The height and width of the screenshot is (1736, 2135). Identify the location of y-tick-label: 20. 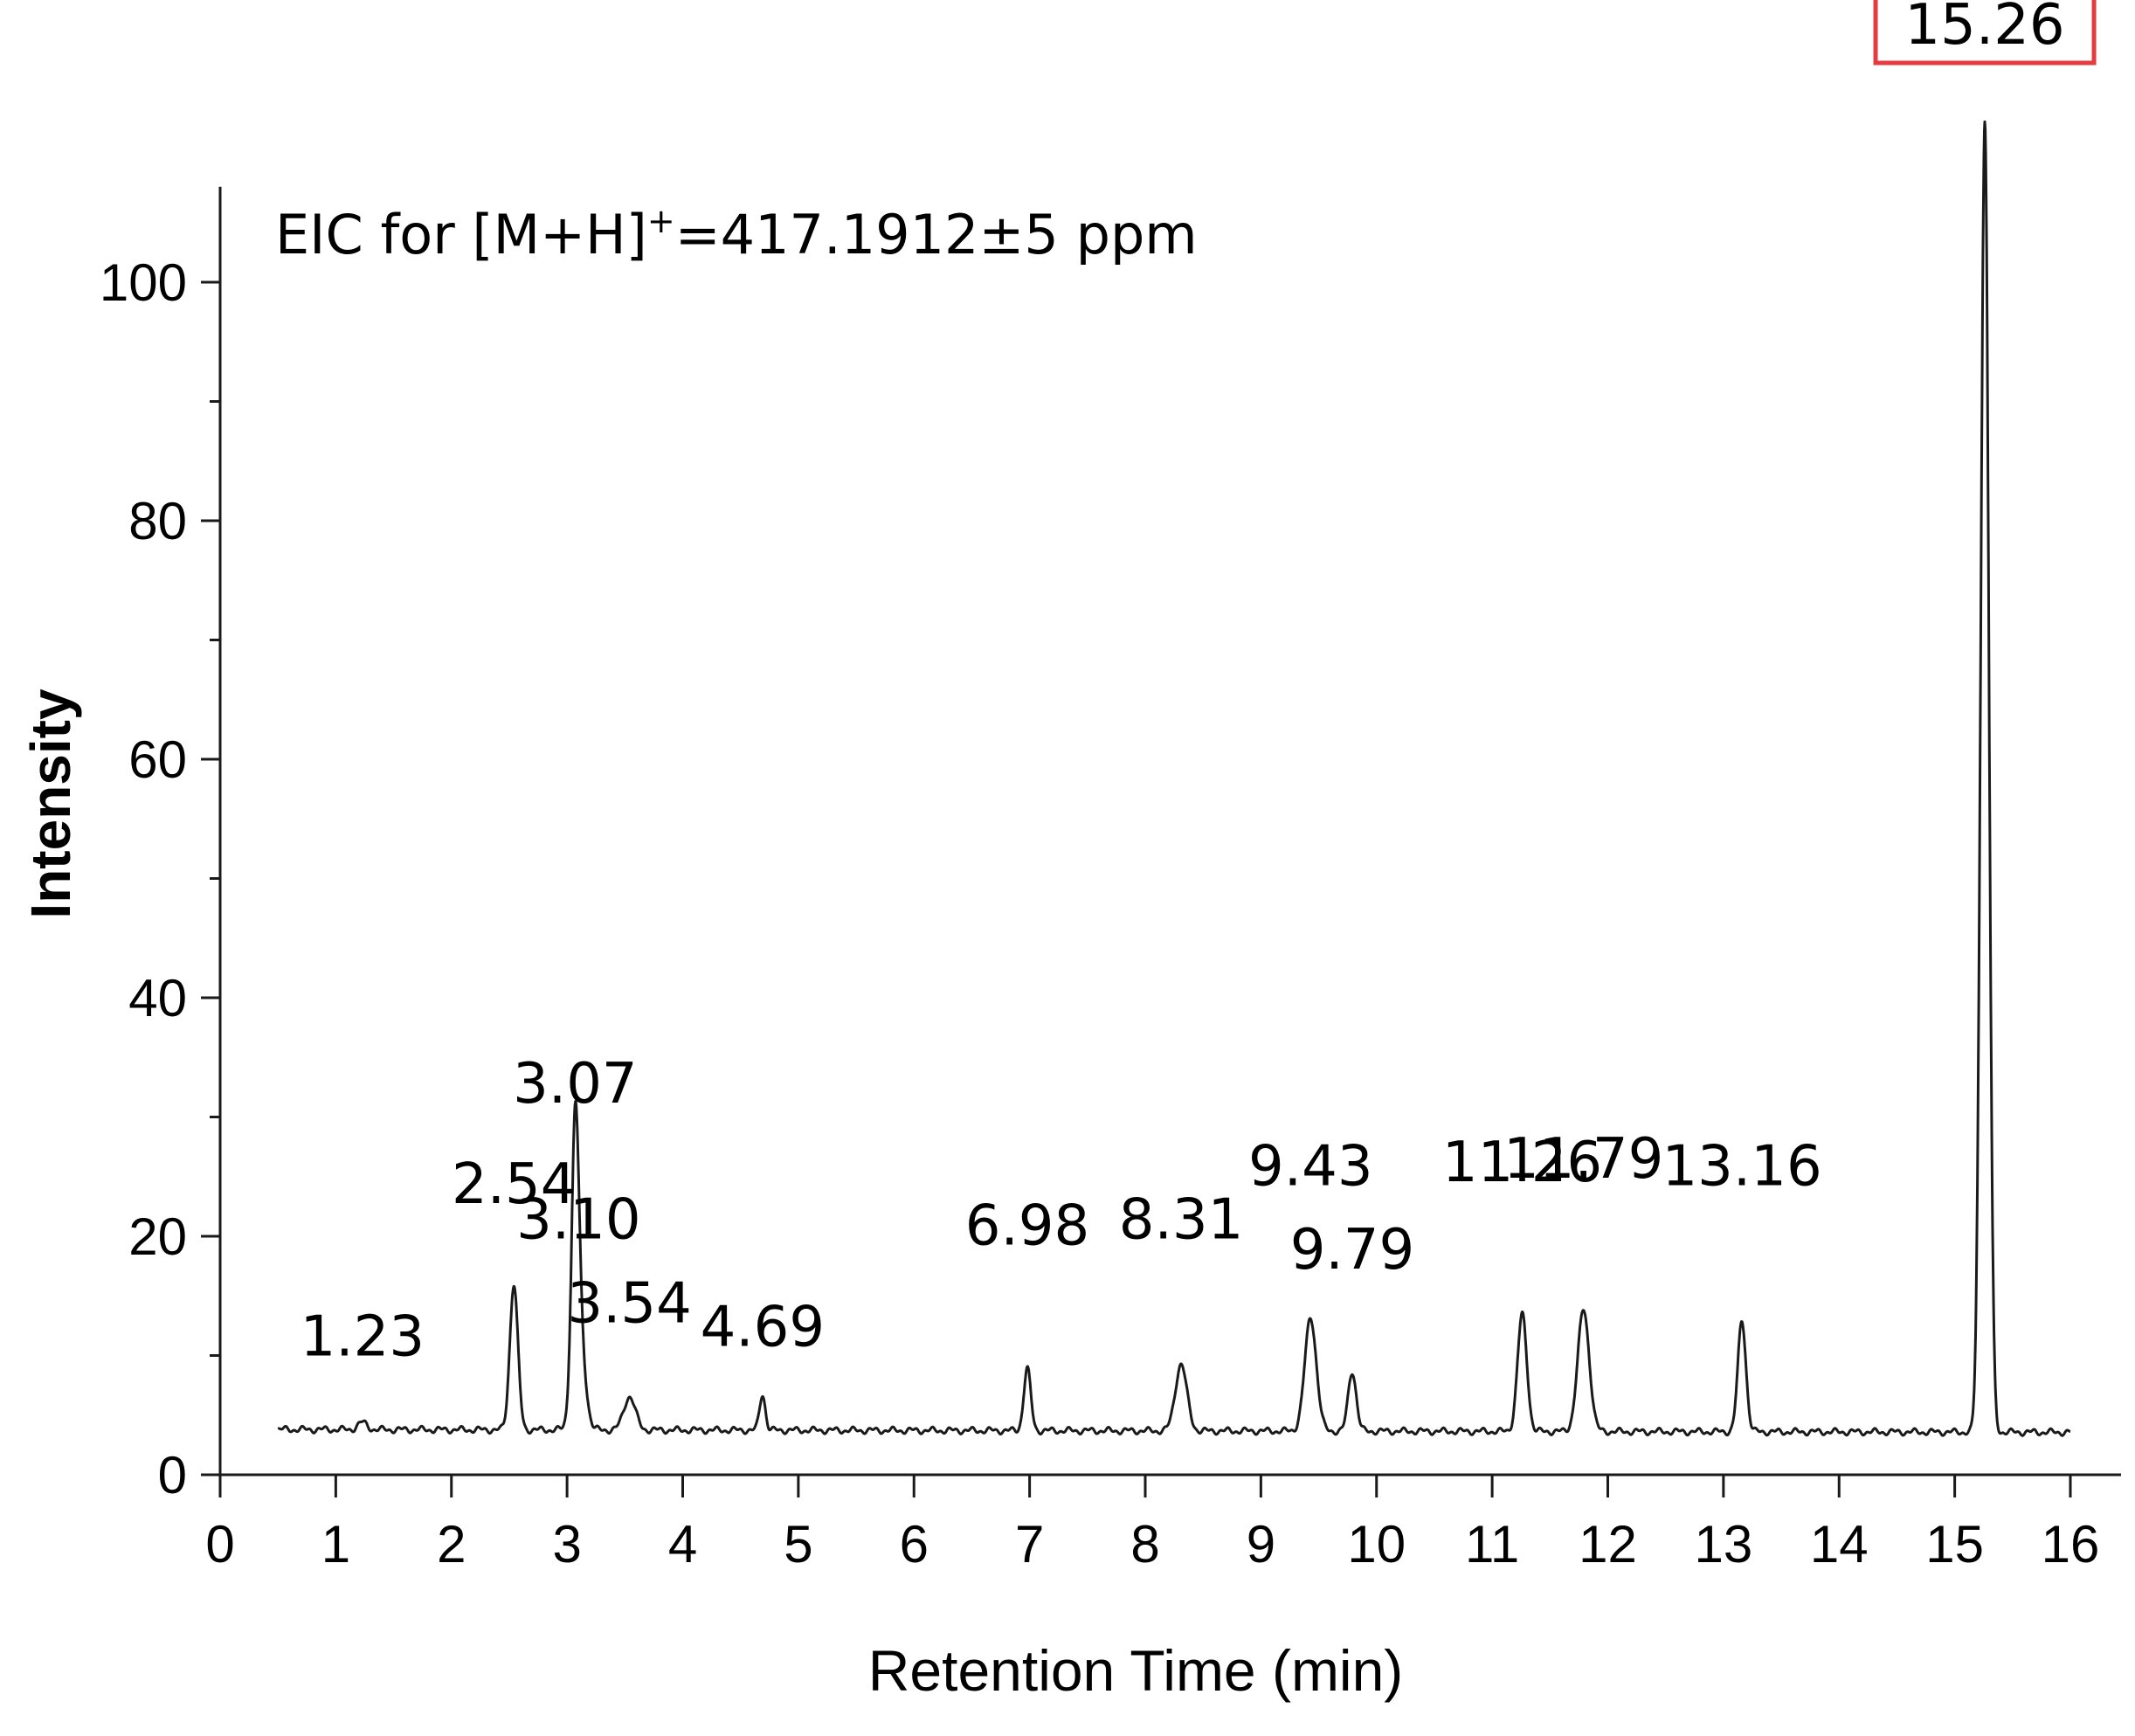
(157, 1237).